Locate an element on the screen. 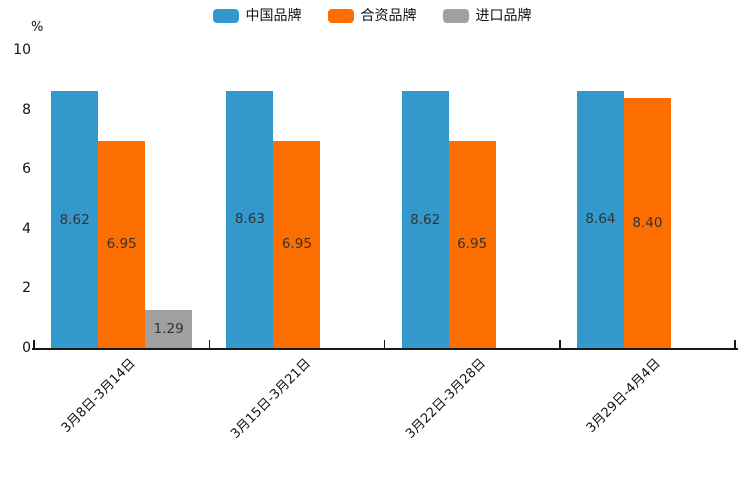 This screenshot has height=496, width=744. x-axis-category-label: 3月29日-4月4日 is located at coordinates (624, 396).